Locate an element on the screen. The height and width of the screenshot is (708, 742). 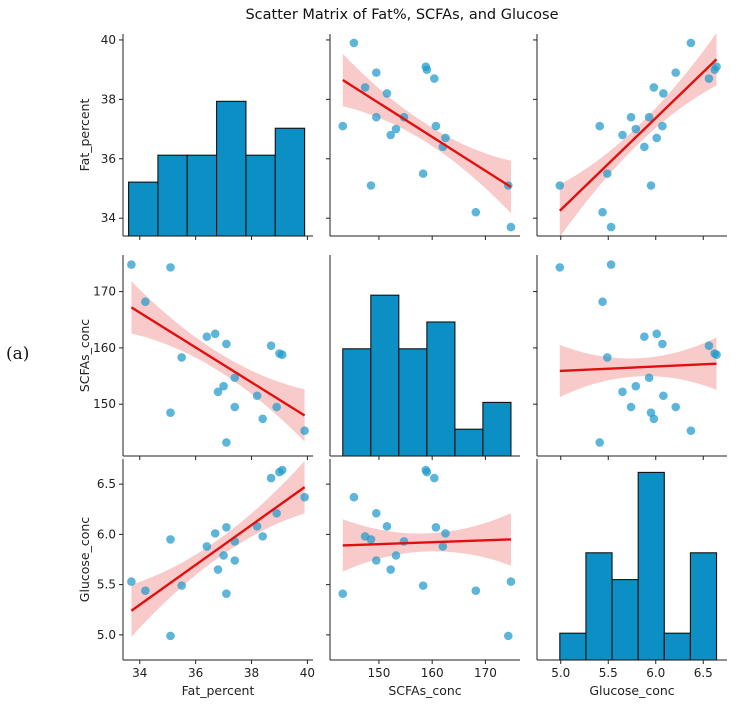
y-tick-label: 170 is located at coordinates (104, 292).